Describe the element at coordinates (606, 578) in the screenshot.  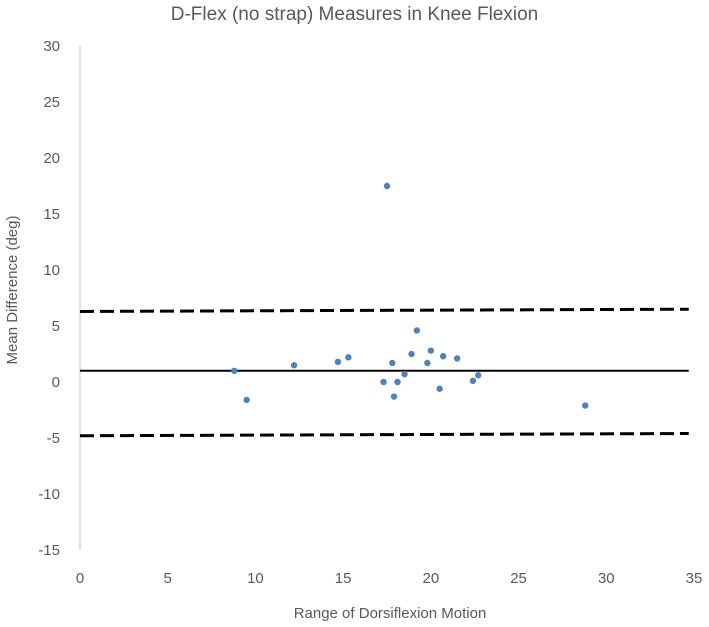
I see `x-tick-label: 30` at that location.